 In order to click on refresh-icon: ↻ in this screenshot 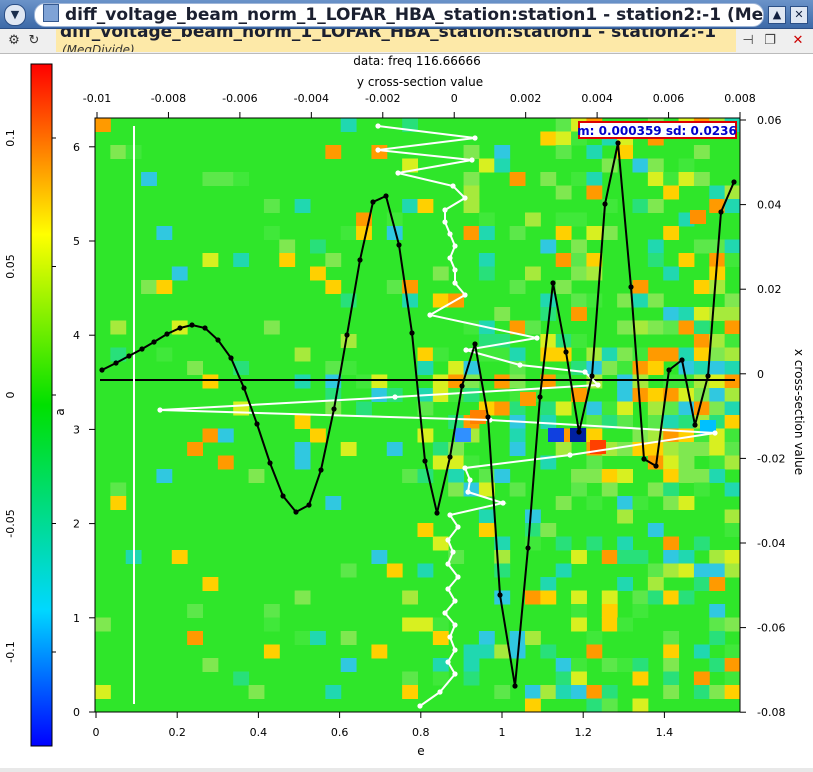, I will do `click(34, 40)`.